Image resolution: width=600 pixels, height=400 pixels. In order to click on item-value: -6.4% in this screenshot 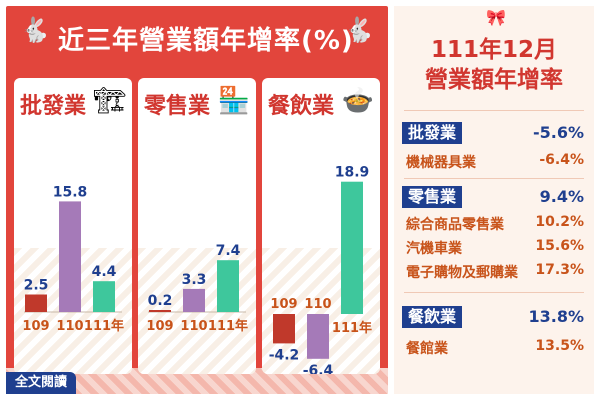, I will do `click(561, 160)`.